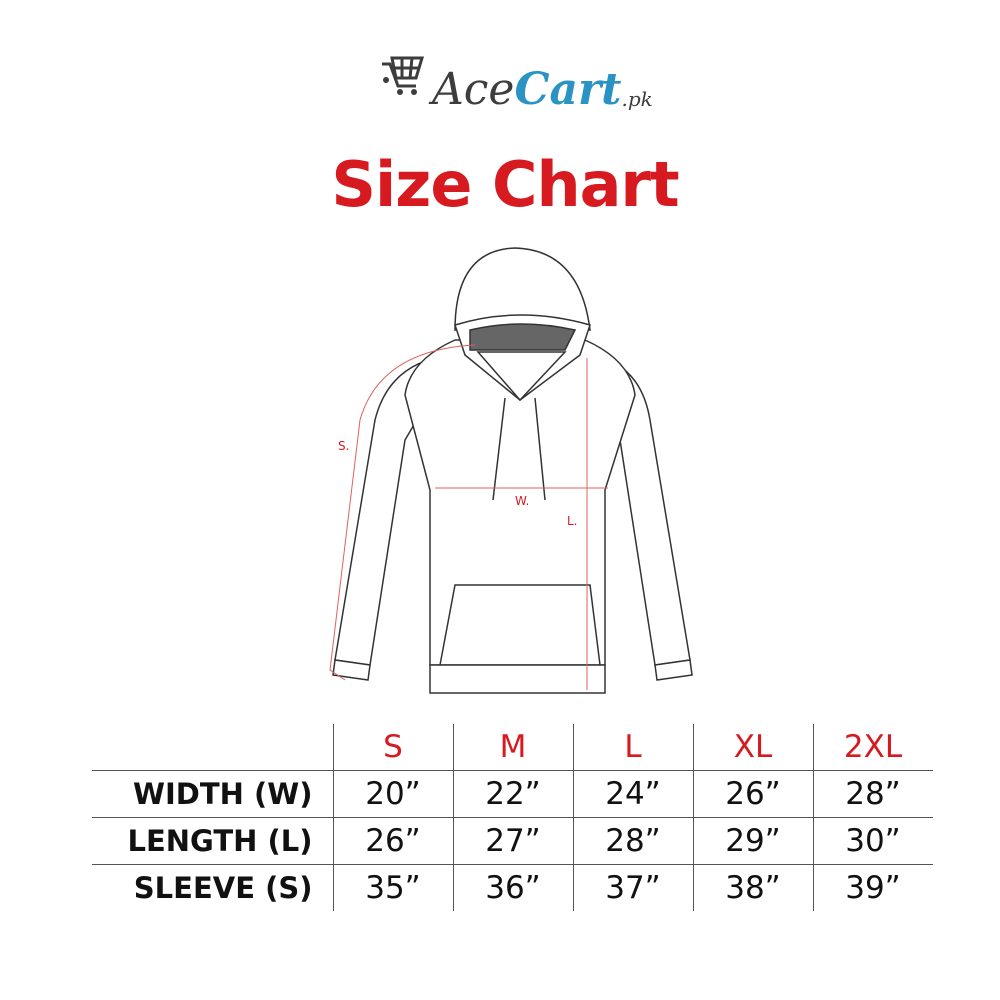 The width and height of the screenshot is (1000, 1000). I want to click on row-label: SLEEVE (S), so click(212, 887).